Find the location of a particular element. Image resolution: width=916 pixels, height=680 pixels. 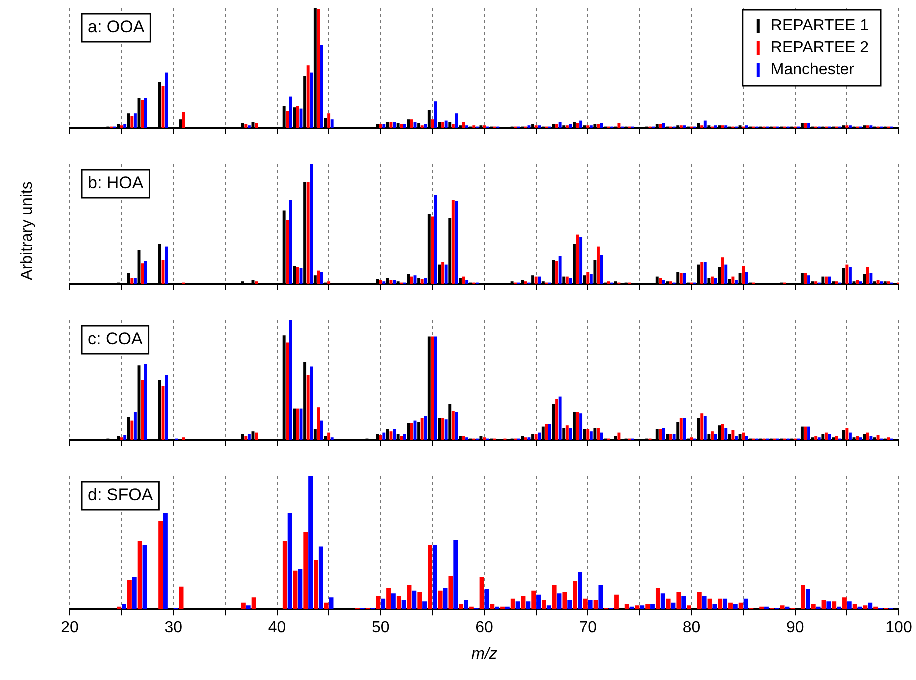

x-tick-label: 100 is located at coordinates (899, 628).